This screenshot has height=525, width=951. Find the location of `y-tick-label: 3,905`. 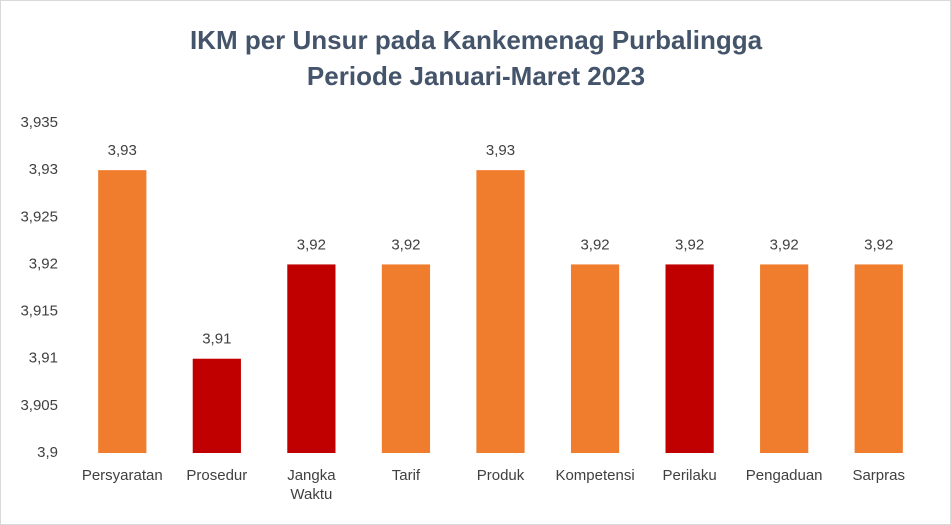

y-tick-label: 3,905 is located at coordinates (39, 405).